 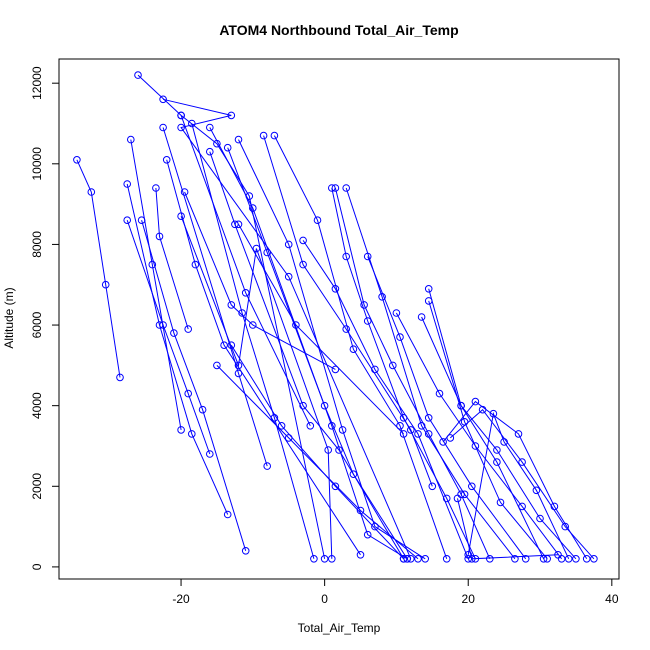 What do you see at coordinates (37, 164) in the screenshot?
I see `y-tick-label: 10000` at bounding box center [37, 164].